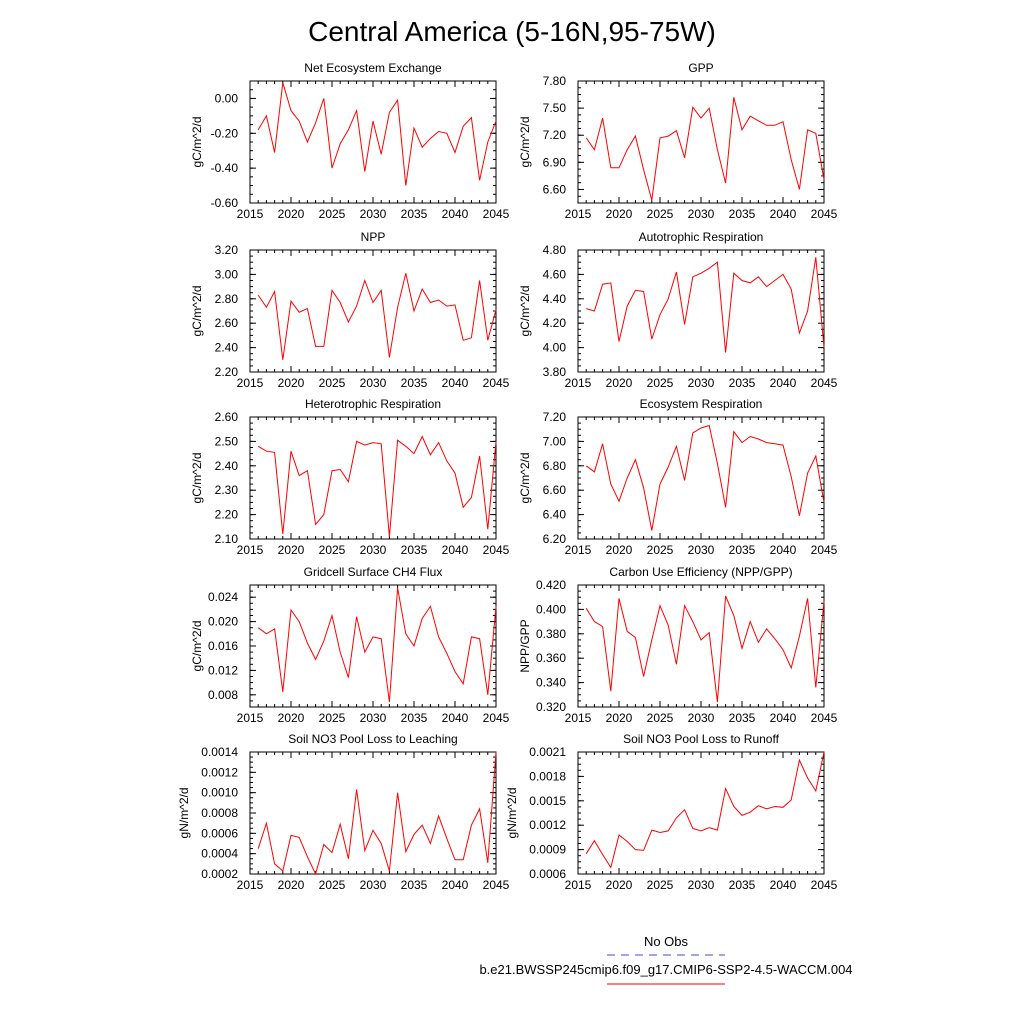 This screenshot has height=1024, width=1024. What do you see at coordinates (223, 597) in the screenshot?
I see `y-tick-label: 0.024` at bounding box center [223, 597].